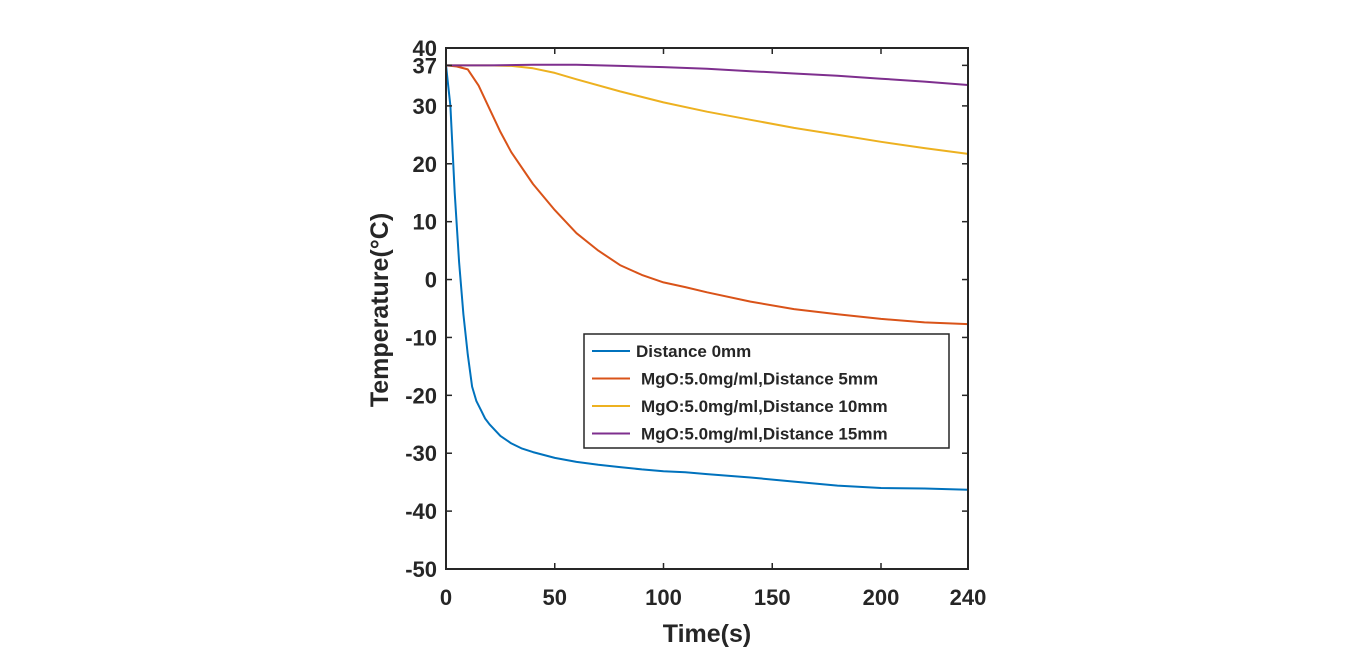  Describe the element at coordinates (421, 511) in the screenshot. I see `y-tick-label-1: -40` at that location.